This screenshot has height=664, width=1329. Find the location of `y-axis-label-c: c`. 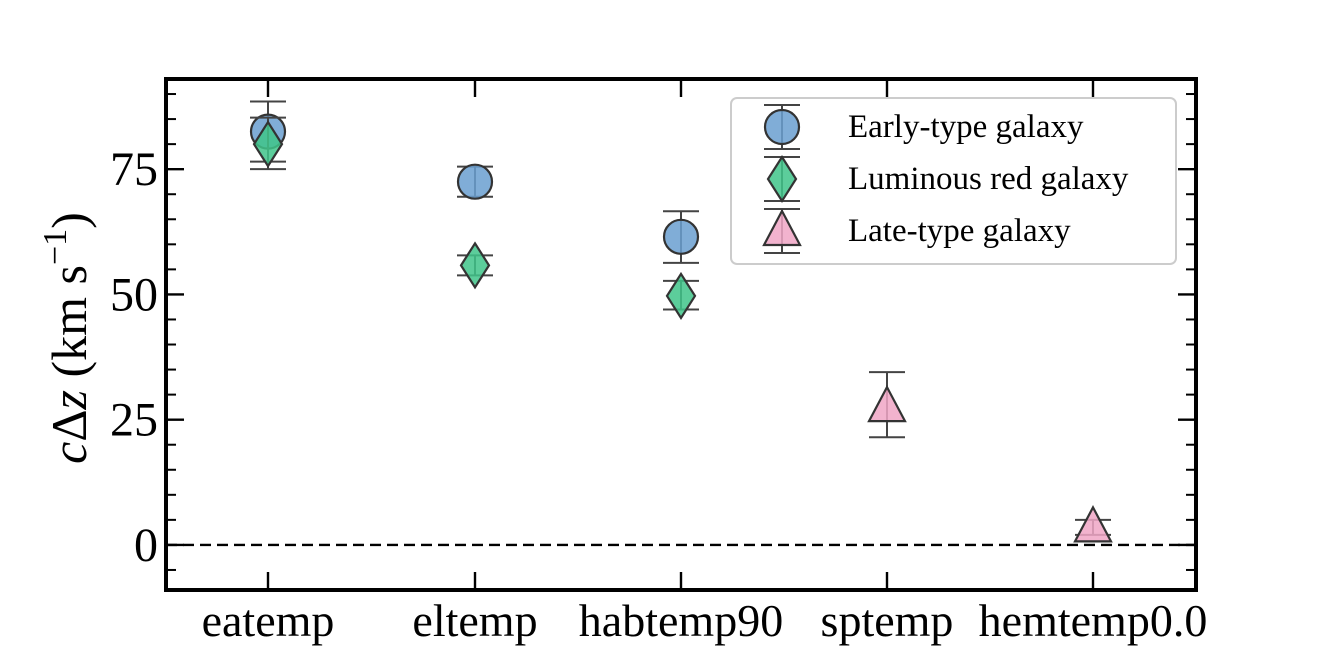

y-axis-label-c: c is located at coordinates (69, 453).